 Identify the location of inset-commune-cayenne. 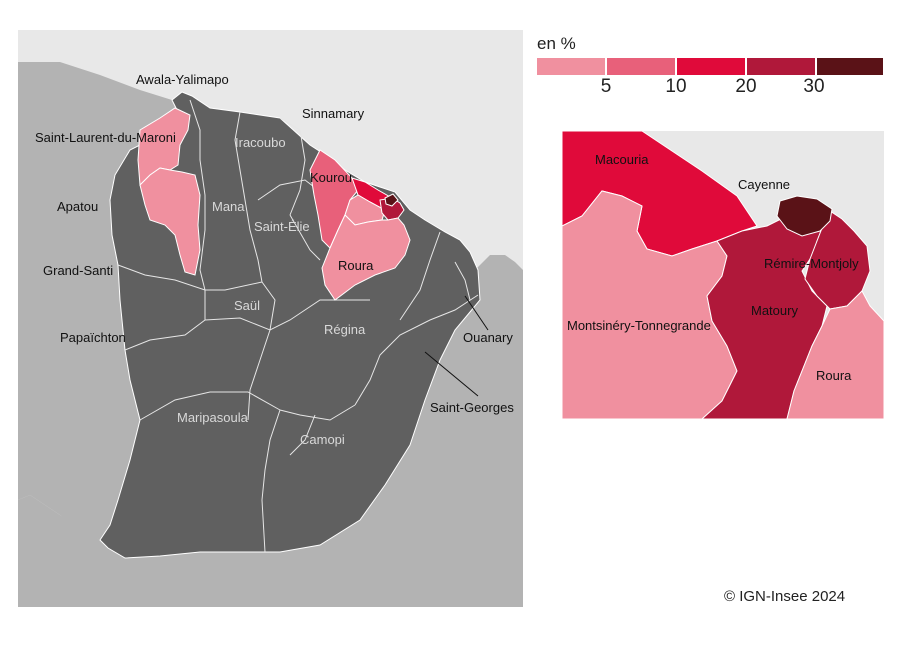
(804, 216).